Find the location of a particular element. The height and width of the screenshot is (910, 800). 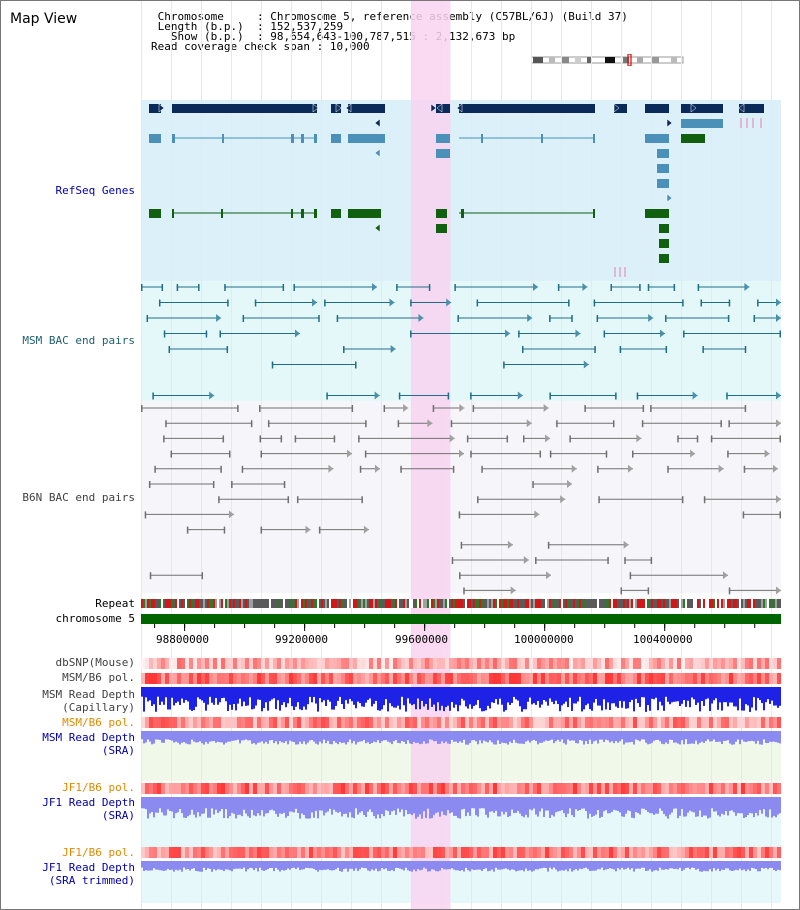

label-msm-depth-cap-2: (Capillary) is located at coordinates (98, 707).